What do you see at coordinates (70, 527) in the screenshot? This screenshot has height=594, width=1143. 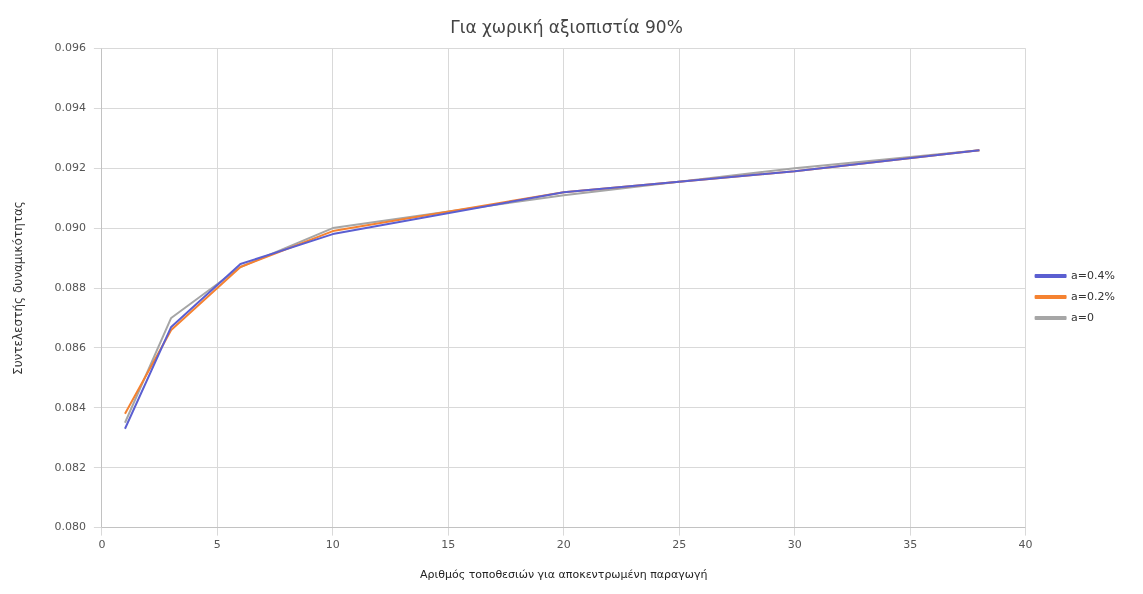 I see `y-tick-label: 0.080` at bounding box center [70, 527].